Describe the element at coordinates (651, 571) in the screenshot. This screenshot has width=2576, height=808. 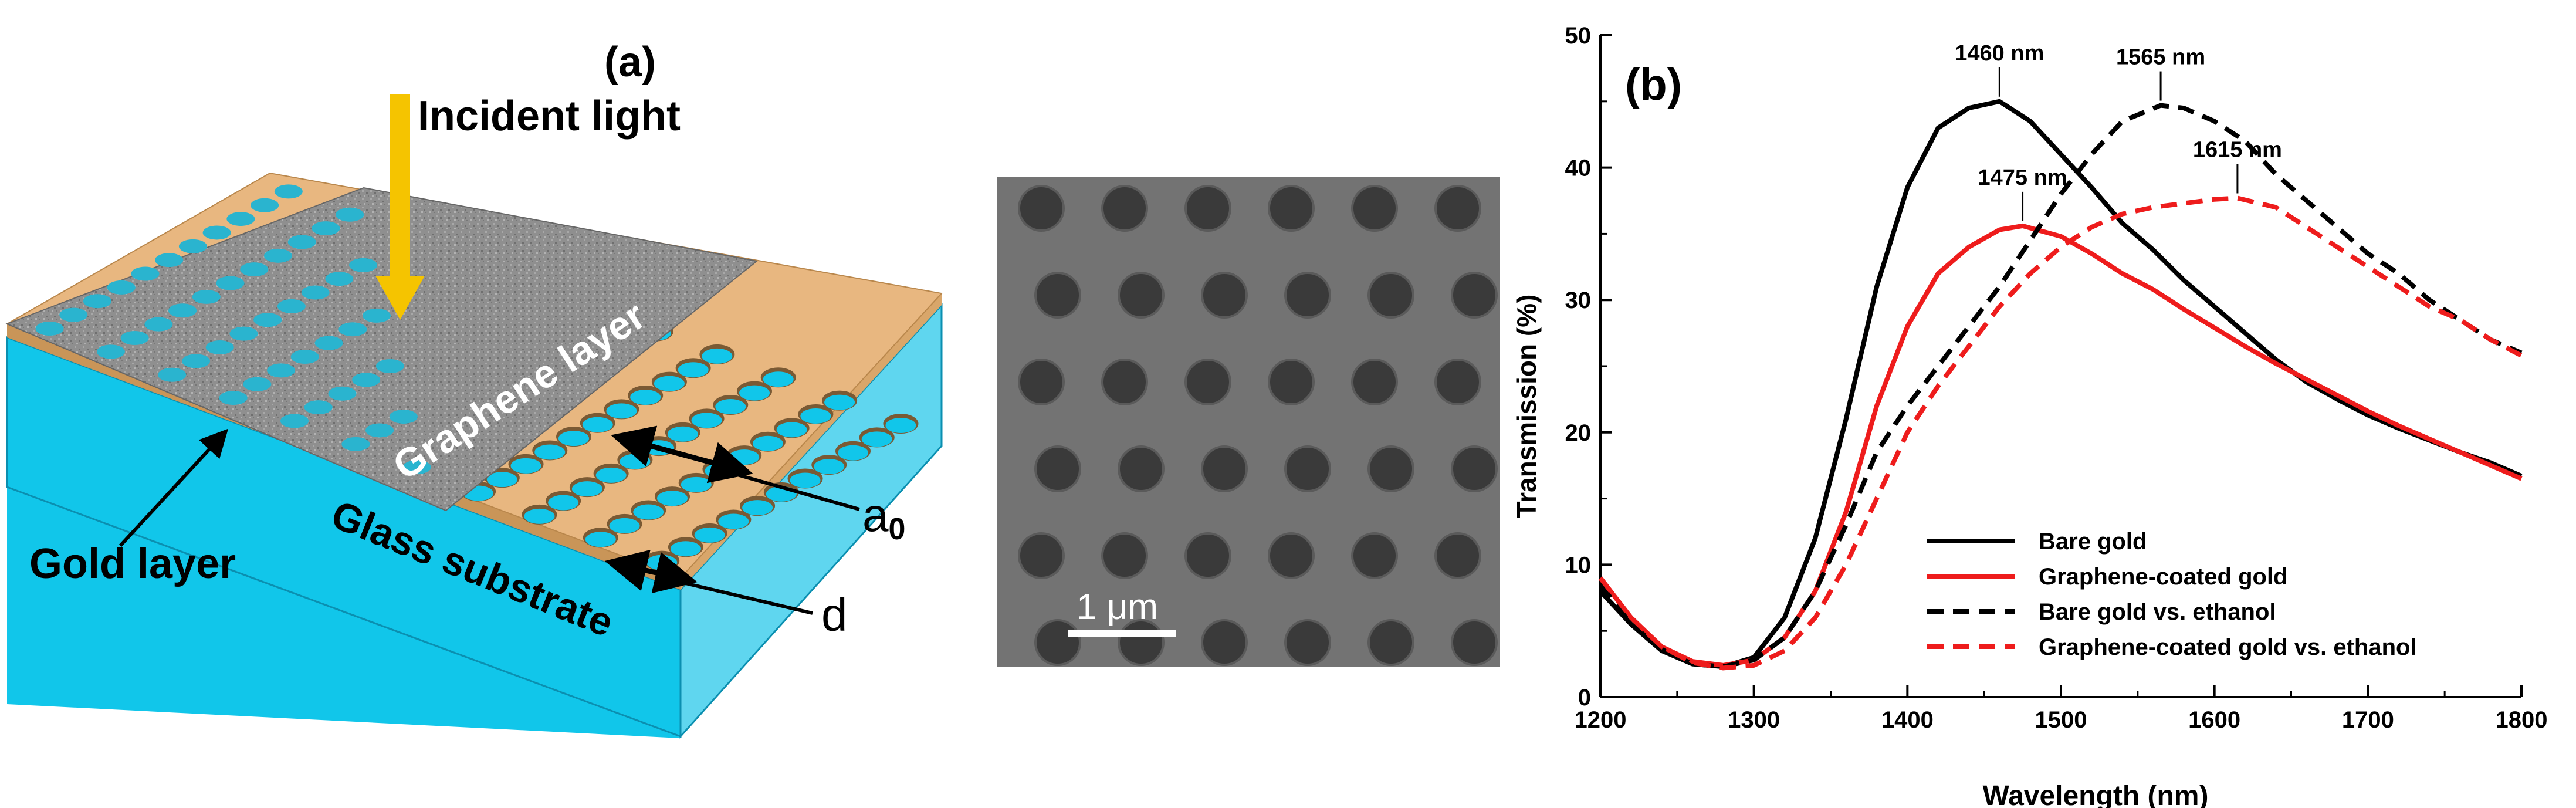
I see `d-double-arrow` at that location.